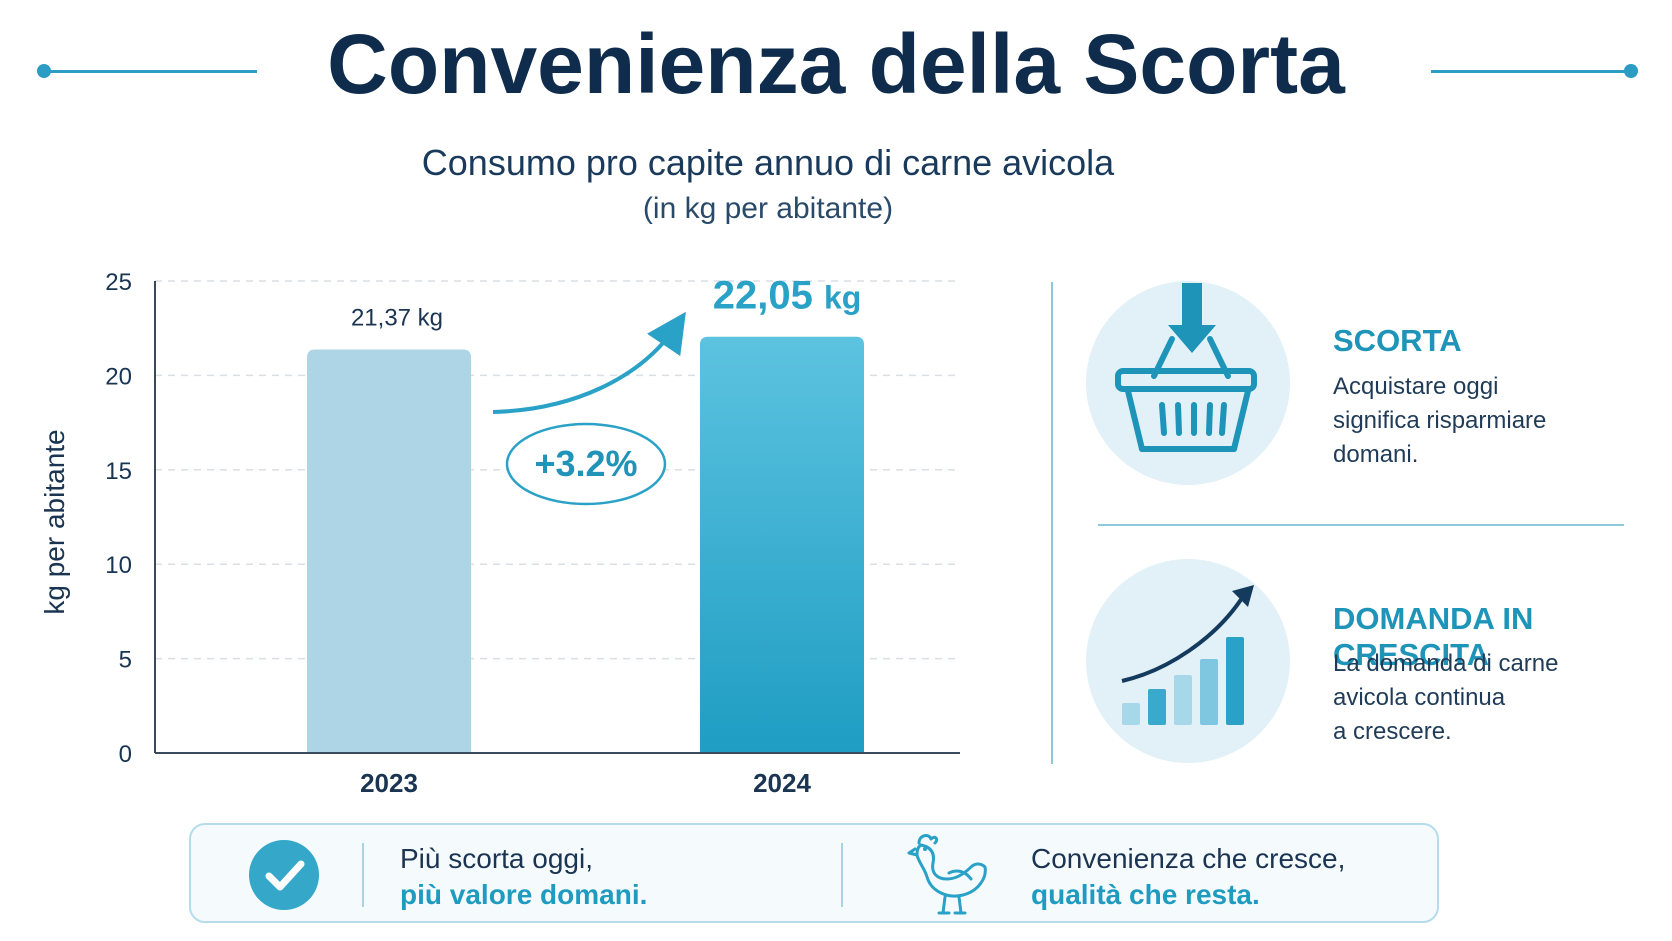 This screenshot has width=1672, height=941. I want to click on x-tick-label: 2023, so click(389, 783).